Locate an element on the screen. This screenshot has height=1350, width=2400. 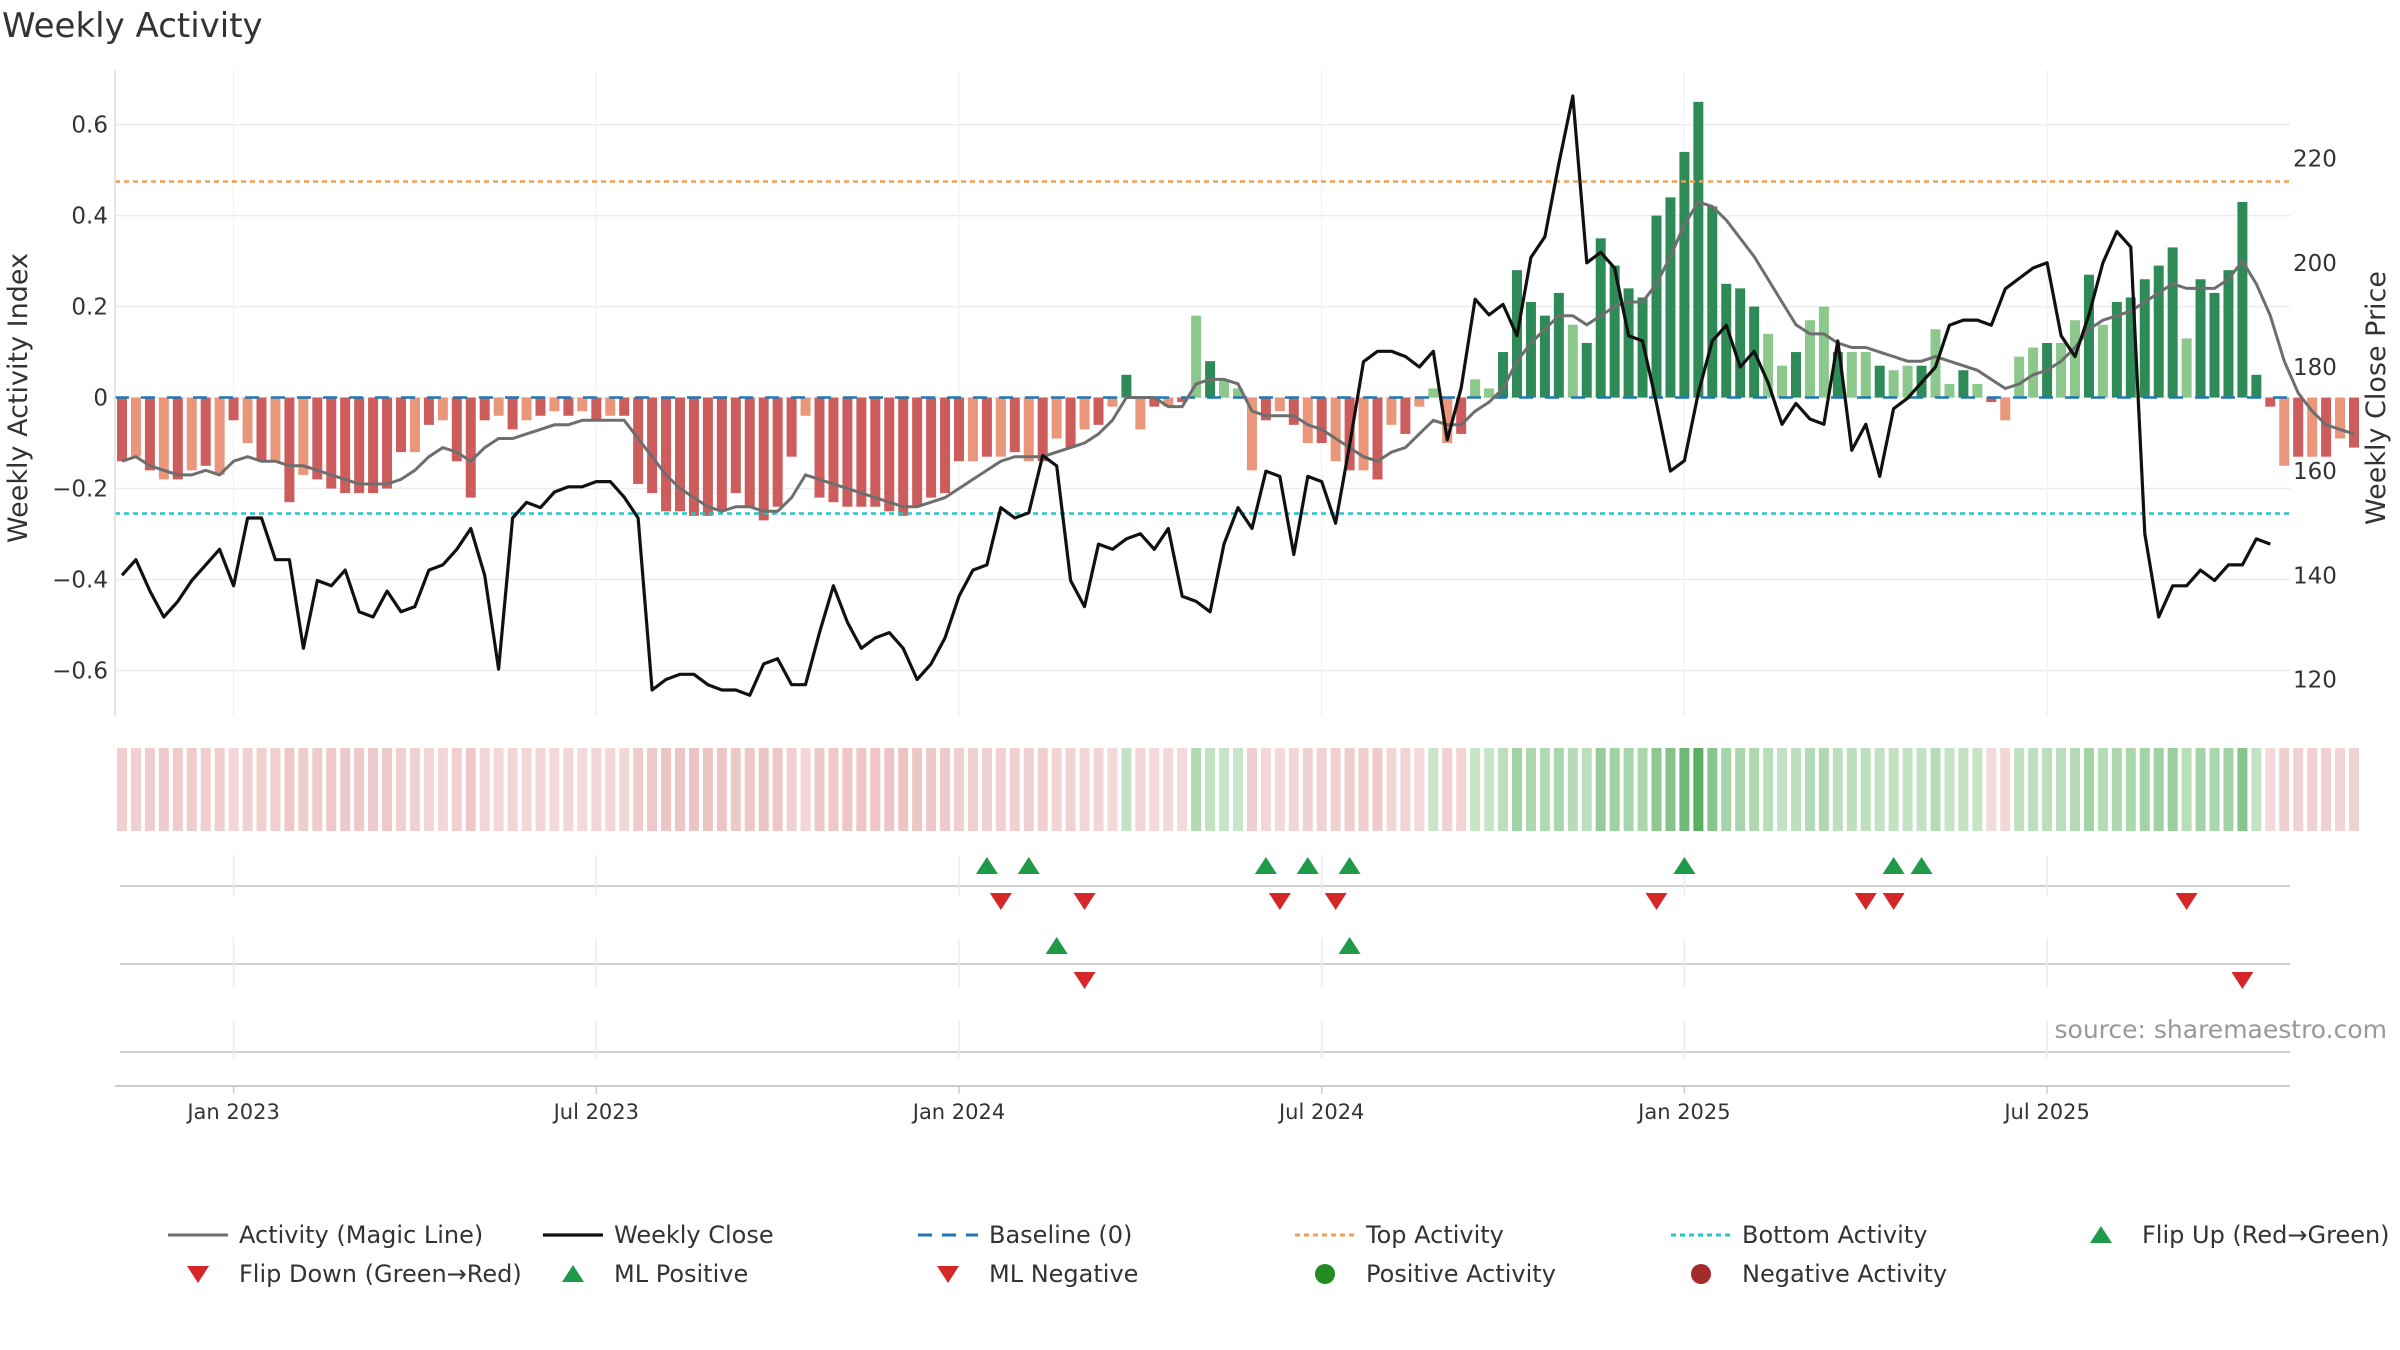
date-tick-label: Jan 2023 is located at coordinates (232, 1112).